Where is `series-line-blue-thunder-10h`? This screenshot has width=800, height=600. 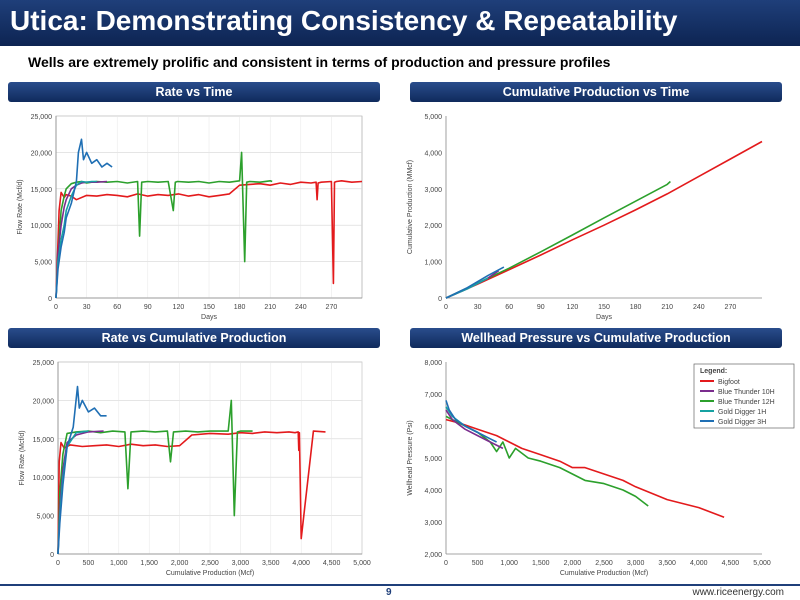
series-line-blue-thunder-10h is located at coordinates (474, 429).